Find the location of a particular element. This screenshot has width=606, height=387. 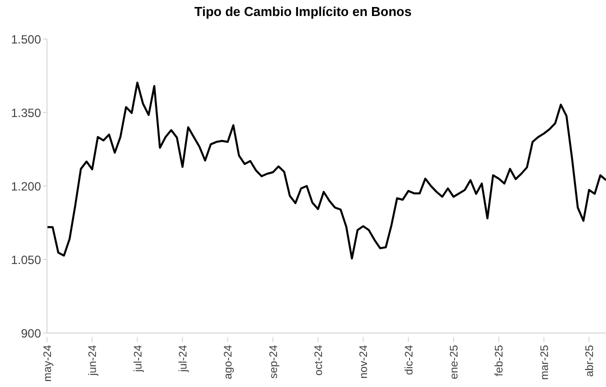

x-tick-label: ago-24 is located at coordinates (228, 362).